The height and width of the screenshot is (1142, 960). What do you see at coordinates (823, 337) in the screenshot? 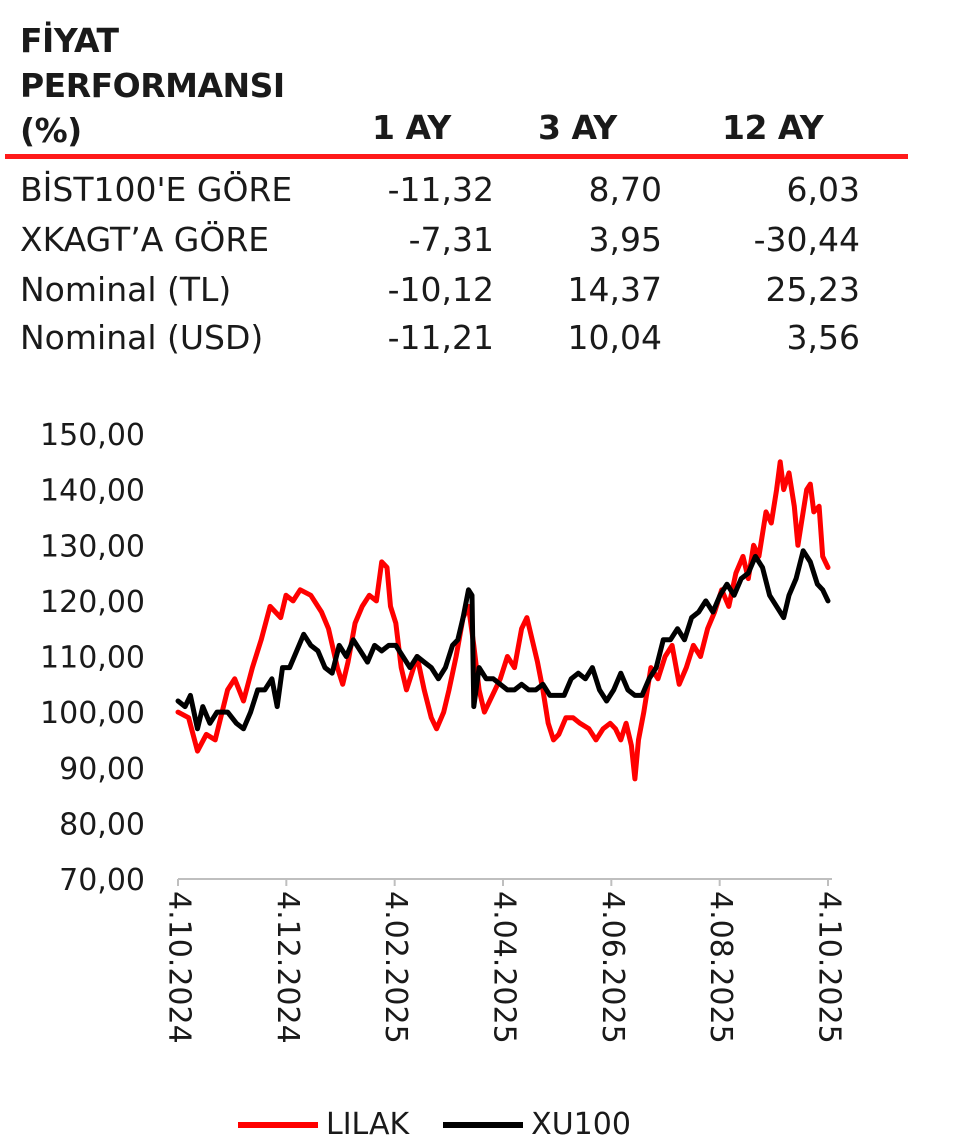
I see `row-value: 3,56` at bounding box center [823, 337].